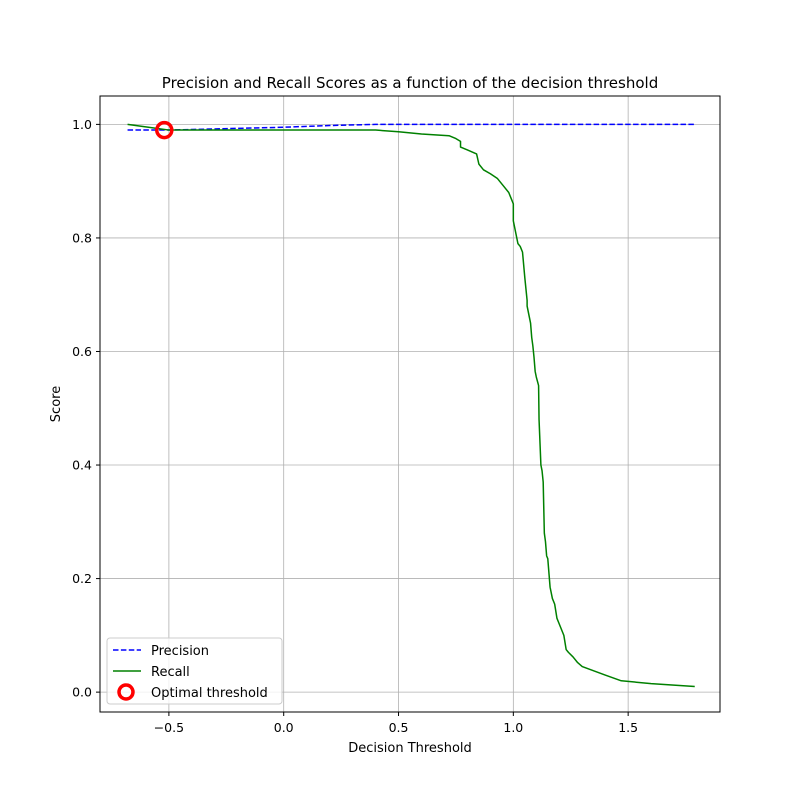 Image resolution: width=800 pixels, height=800 pixels. I want to click on y-tick-label: 0.0, so click(82, 692).